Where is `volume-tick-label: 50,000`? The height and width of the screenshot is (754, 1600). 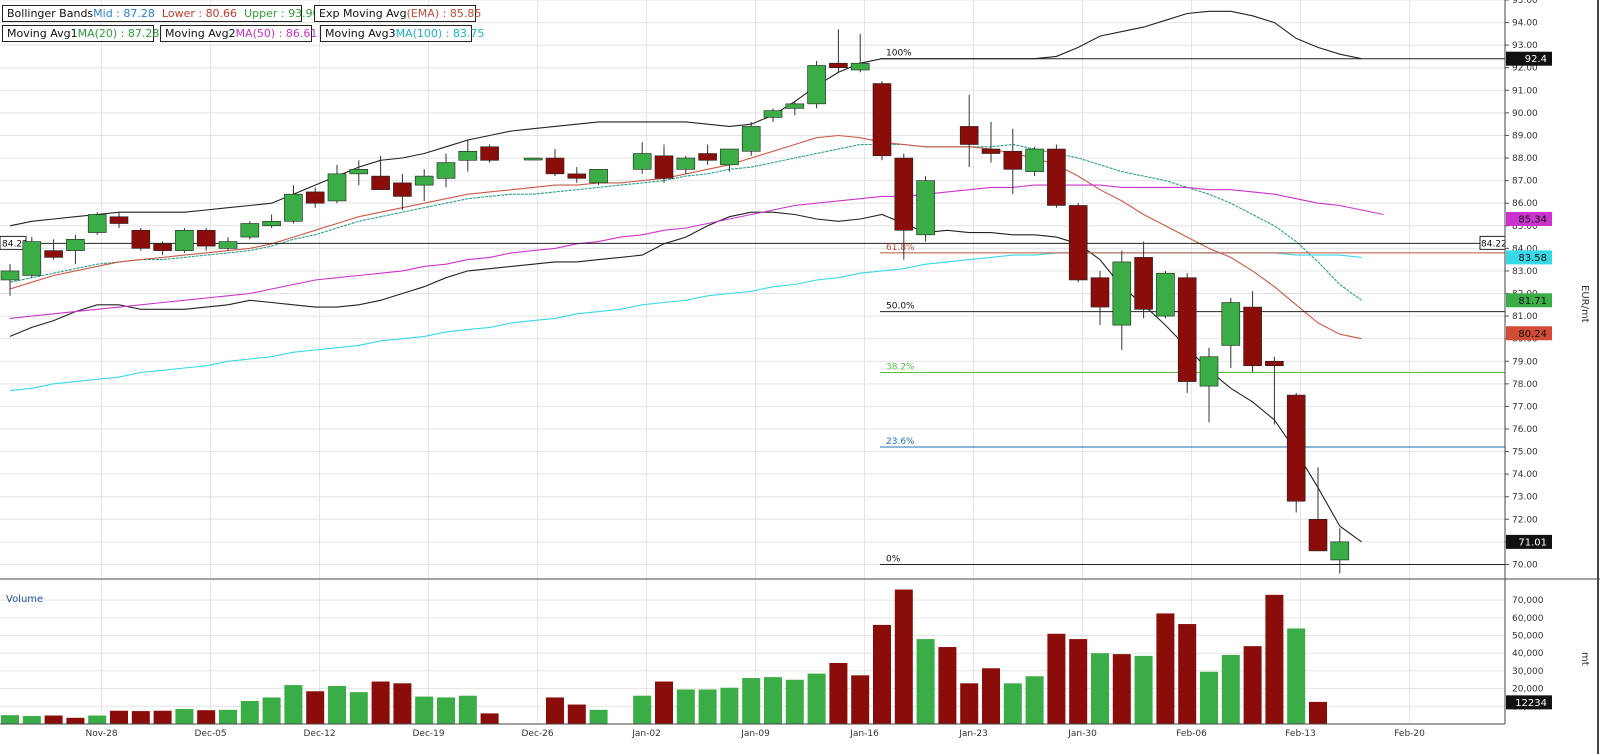 volume-tick-label: 50,000 is located at coordinates (1528, 637).